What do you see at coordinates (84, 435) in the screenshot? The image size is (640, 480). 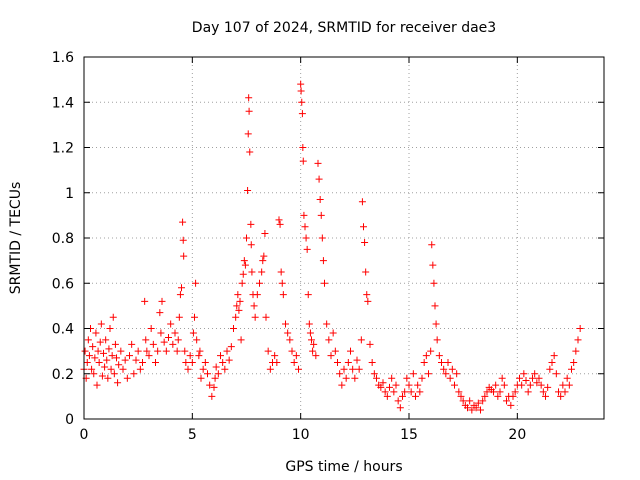 I see `x-tick-label: 0` at bounding box center [84, 435].